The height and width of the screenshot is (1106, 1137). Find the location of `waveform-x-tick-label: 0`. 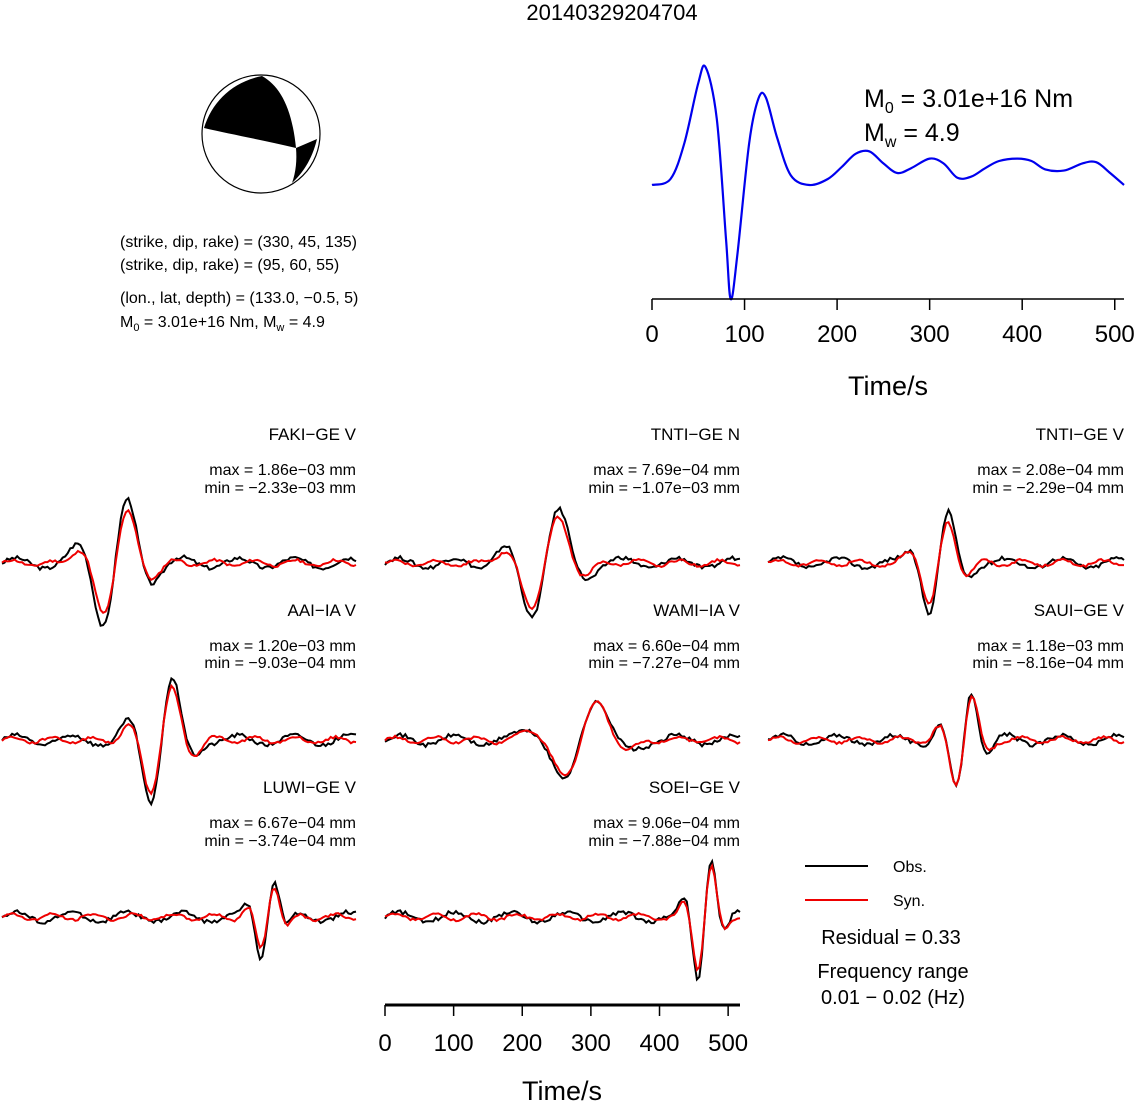

waveform-x-tick-label: 0 is located at coordinates (384, 1043).